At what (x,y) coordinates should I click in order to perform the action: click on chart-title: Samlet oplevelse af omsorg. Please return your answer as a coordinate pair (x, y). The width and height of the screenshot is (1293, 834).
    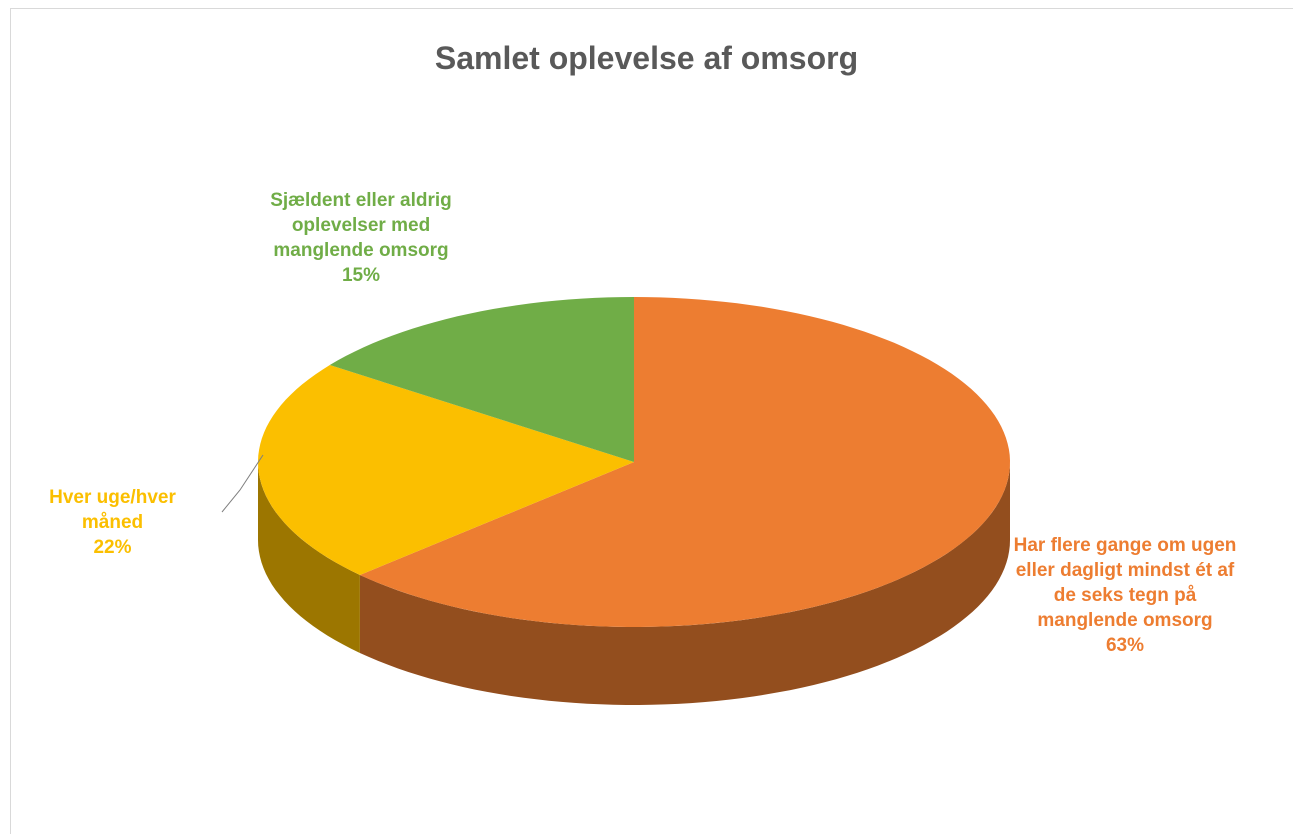
    Looking at the image, I should click on (646, 58).